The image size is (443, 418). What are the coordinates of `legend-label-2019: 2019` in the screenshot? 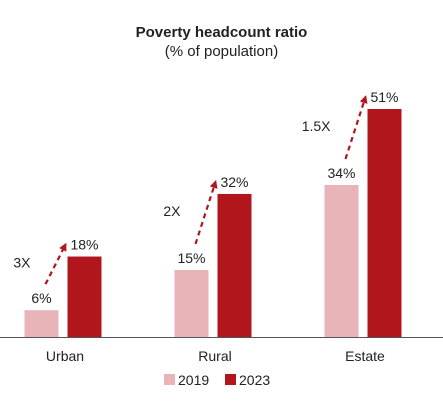 It's located at (193, 380).